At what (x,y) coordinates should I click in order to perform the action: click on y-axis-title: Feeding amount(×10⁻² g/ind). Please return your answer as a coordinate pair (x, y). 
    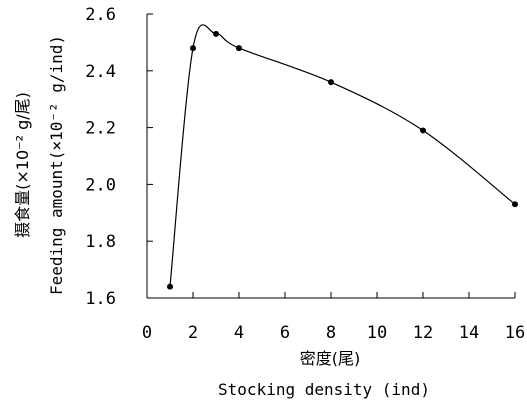
    Looking at the image, I should click on (56, 165).